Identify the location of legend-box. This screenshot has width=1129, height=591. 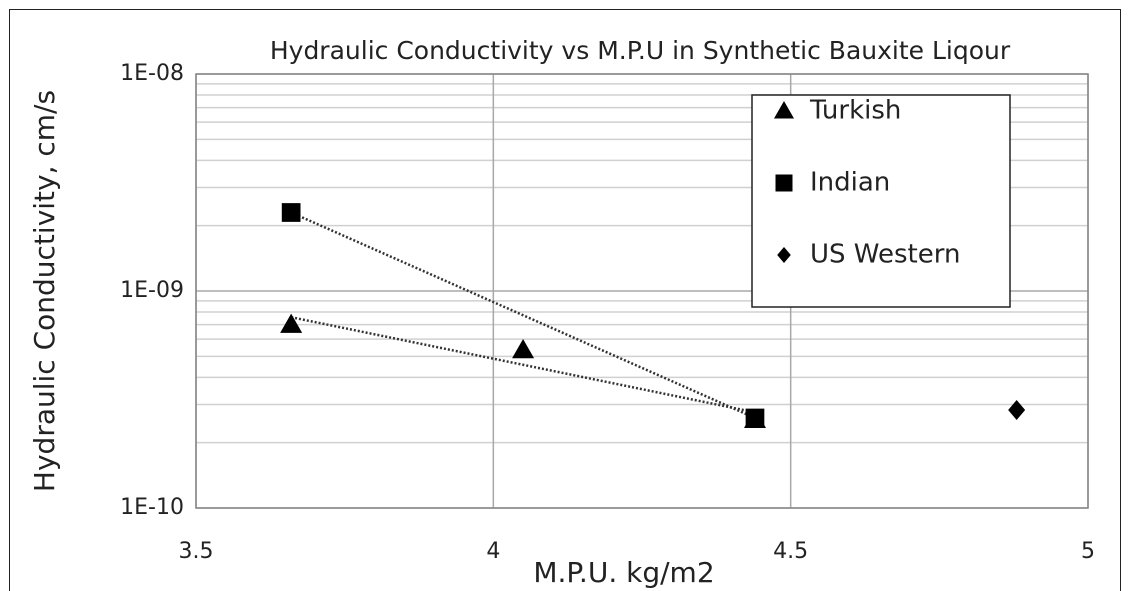
(881, 201).